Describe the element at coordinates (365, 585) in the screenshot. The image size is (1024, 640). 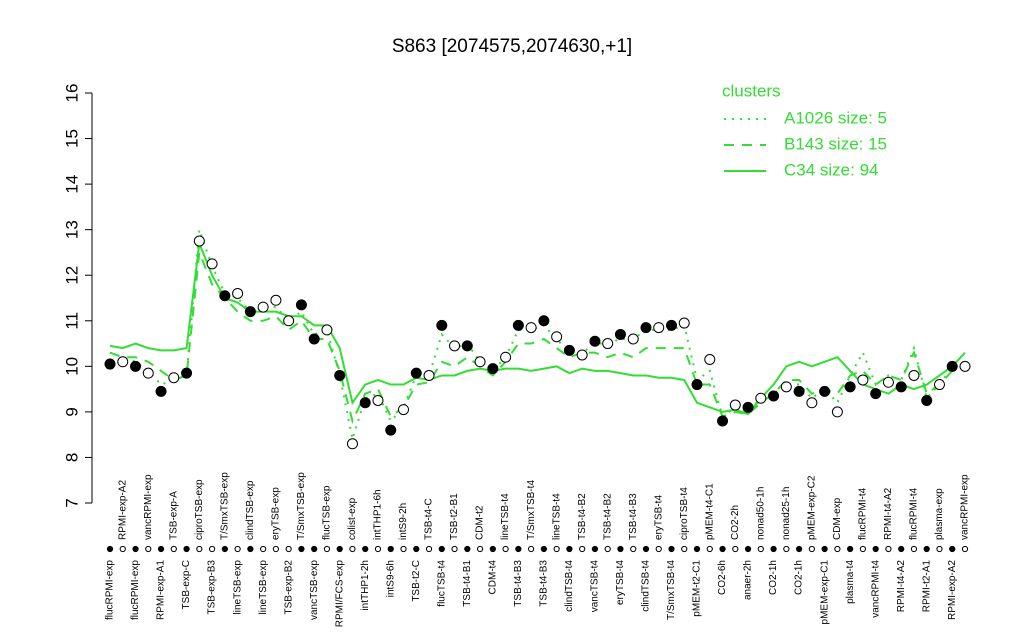
I see `x-tick-label: intTHP1-2h` at that location.